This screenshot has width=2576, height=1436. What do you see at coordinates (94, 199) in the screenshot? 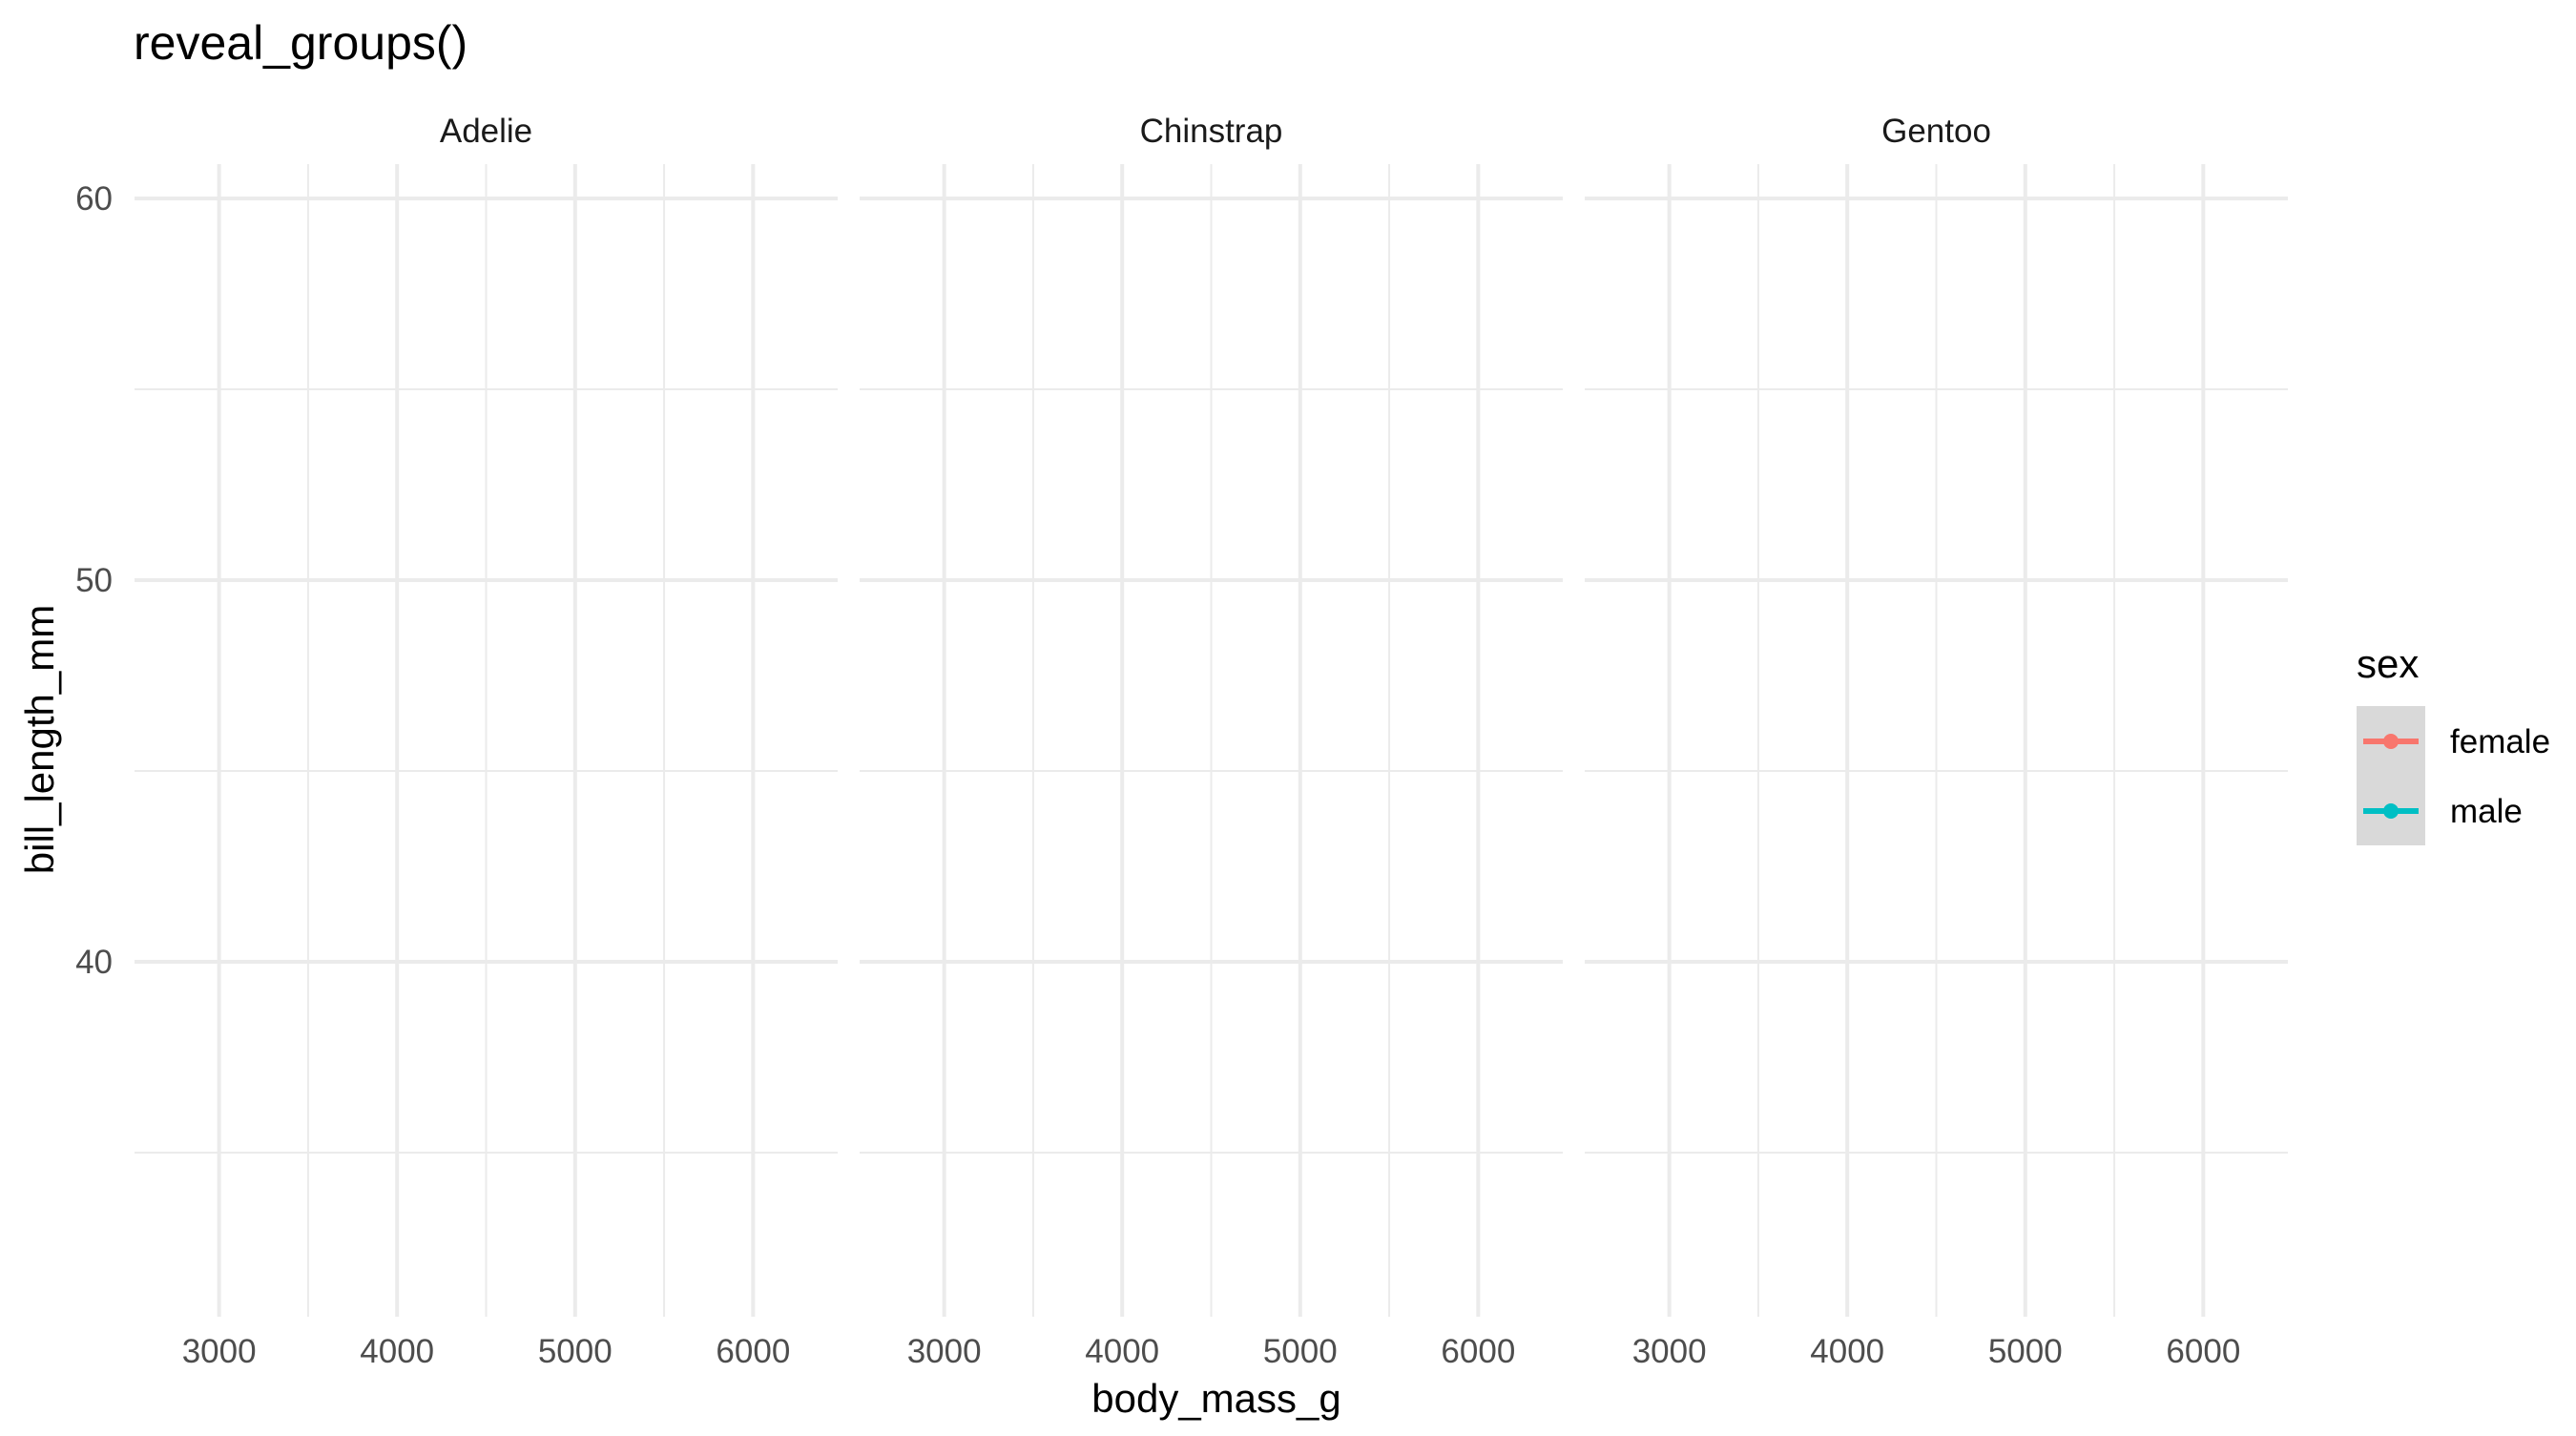
I see `y-tick-label: 60` at bounding box center [94, 199].